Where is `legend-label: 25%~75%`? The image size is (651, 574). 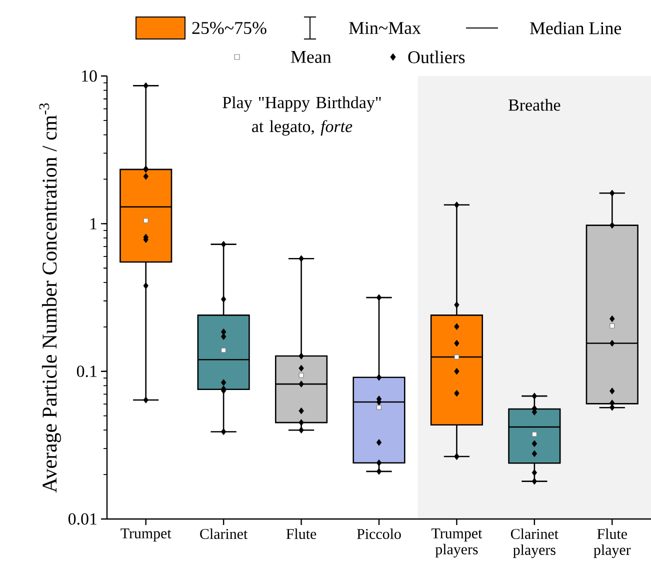 legend-label: 25%~75% is located at coordinates (229, 28).